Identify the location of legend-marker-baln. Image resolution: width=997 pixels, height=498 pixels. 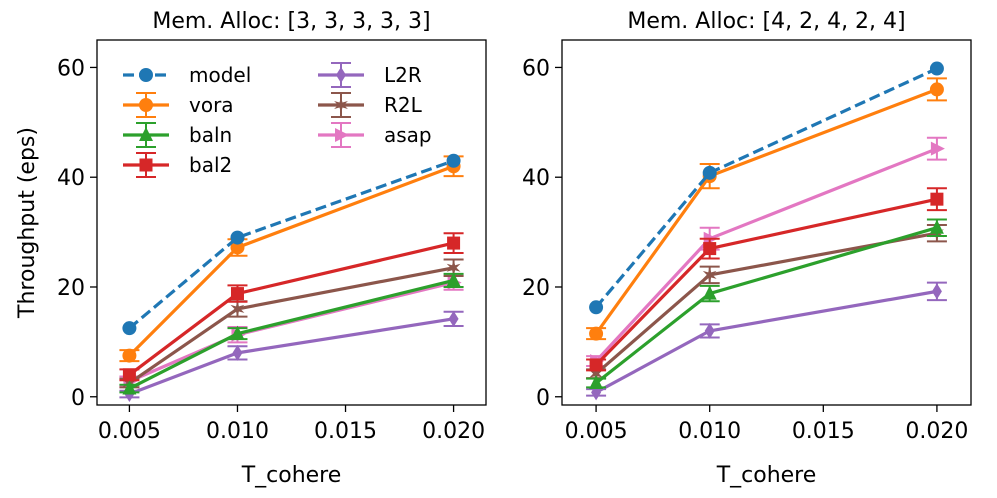
(146, 134).